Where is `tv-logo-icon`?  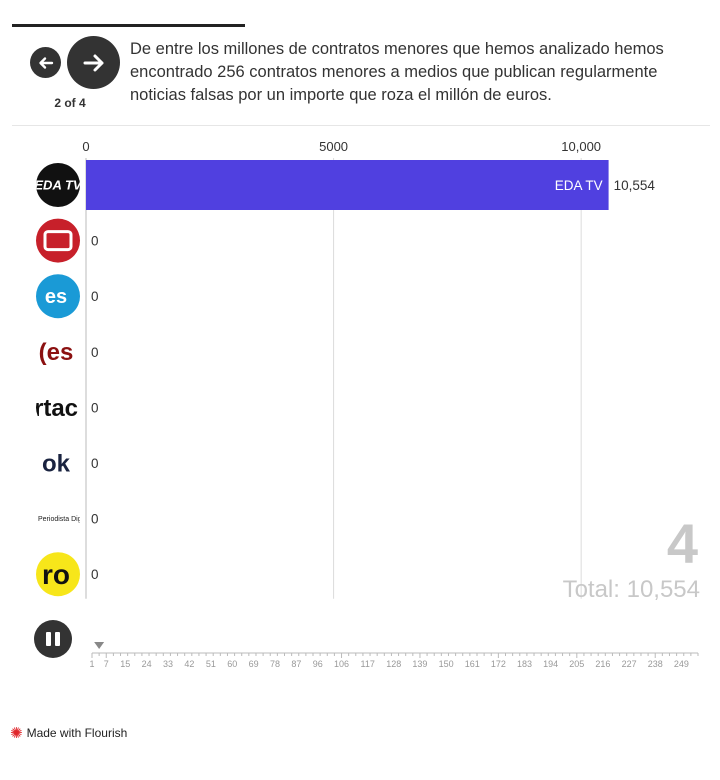
tv-logo-icon is located at coordinates (58, 241).